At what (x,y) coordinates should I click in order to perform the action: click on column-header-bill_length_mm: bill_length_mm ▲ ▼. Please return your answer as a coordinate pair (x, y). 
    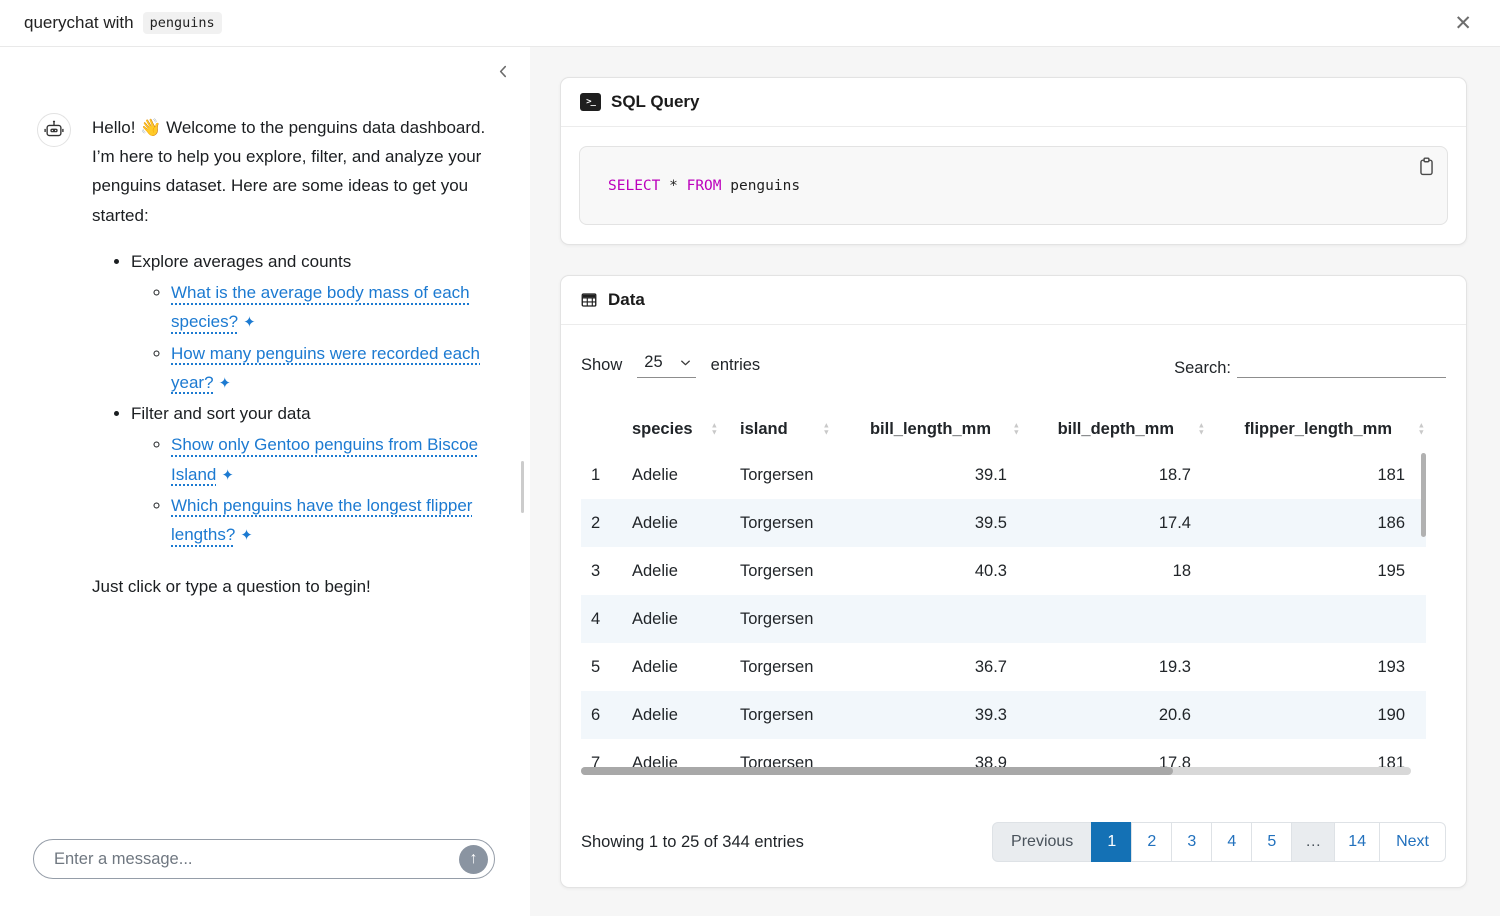
    Looking at the image, I should click on (926, 429).